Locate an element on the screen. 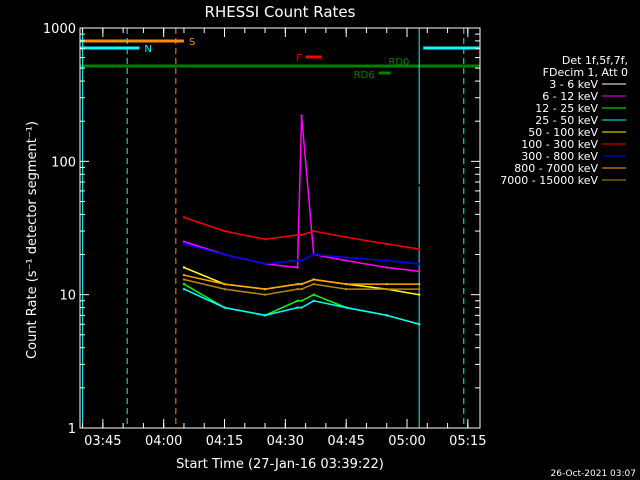 Image resolution: width=640 pixels, height=480 pixels. y-tick-label: 1000 is located at coordinates (59, 29).